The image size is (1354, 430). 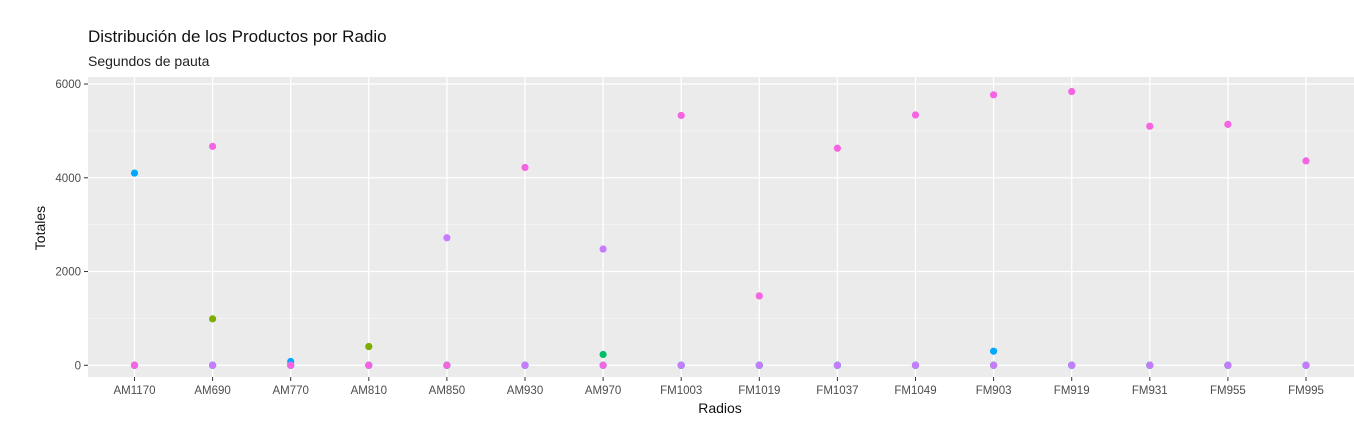 I want to click on x-tick-label: FM1019, so click(x=759, y=391).